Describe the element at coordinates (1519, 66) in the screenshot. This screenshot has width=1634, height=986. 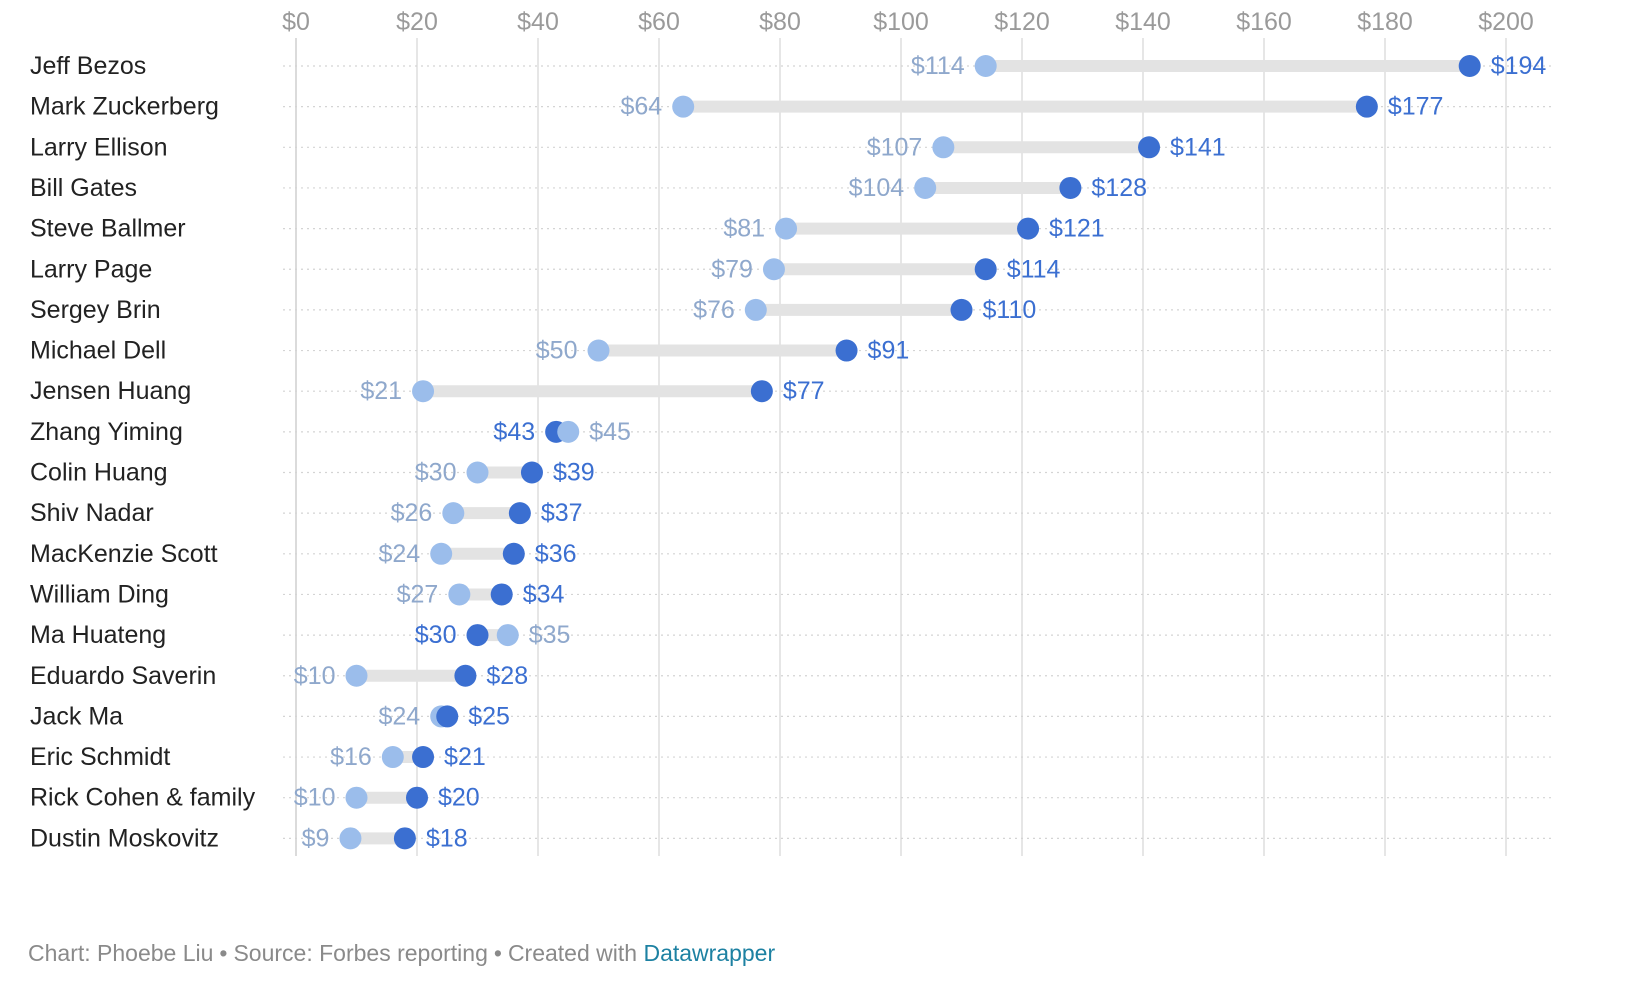
I see `end-value-label: $194` at that location.